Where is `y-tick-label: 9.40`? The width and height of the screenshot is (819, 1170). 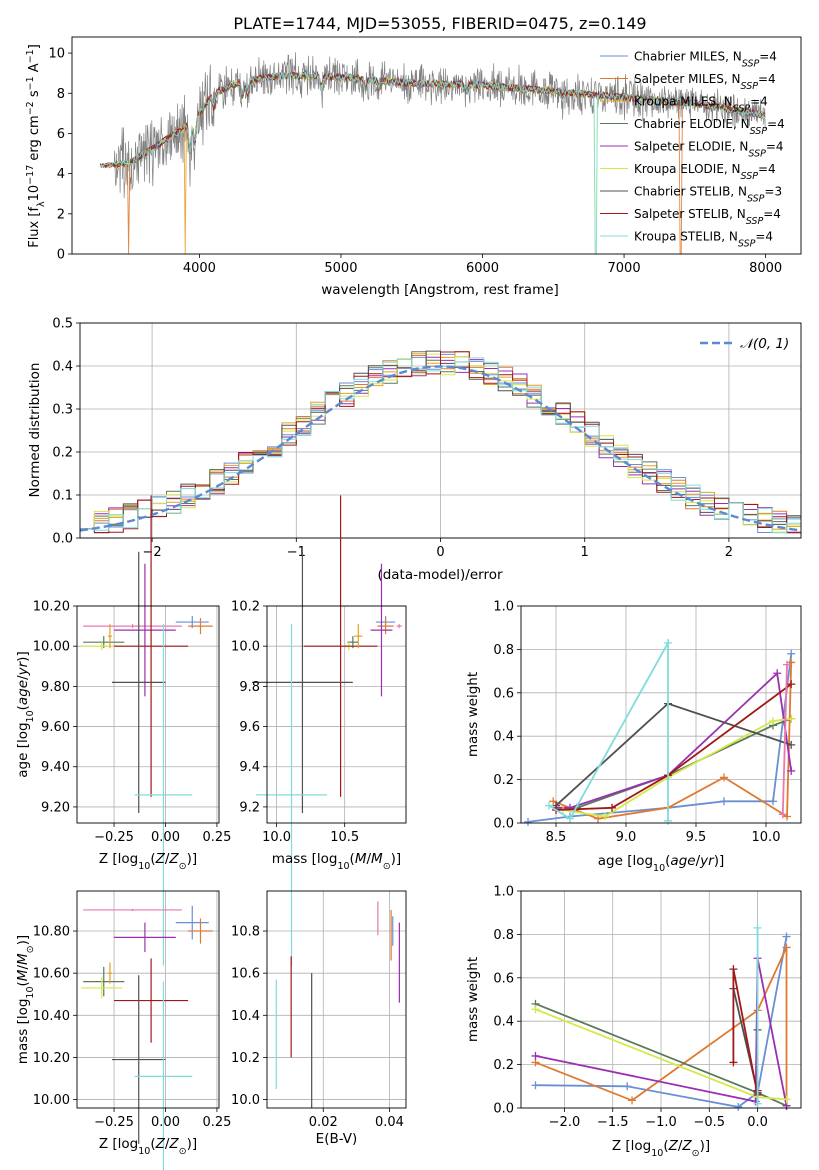
y-tick-label: 9.40 is located at coordinates (55, 767).